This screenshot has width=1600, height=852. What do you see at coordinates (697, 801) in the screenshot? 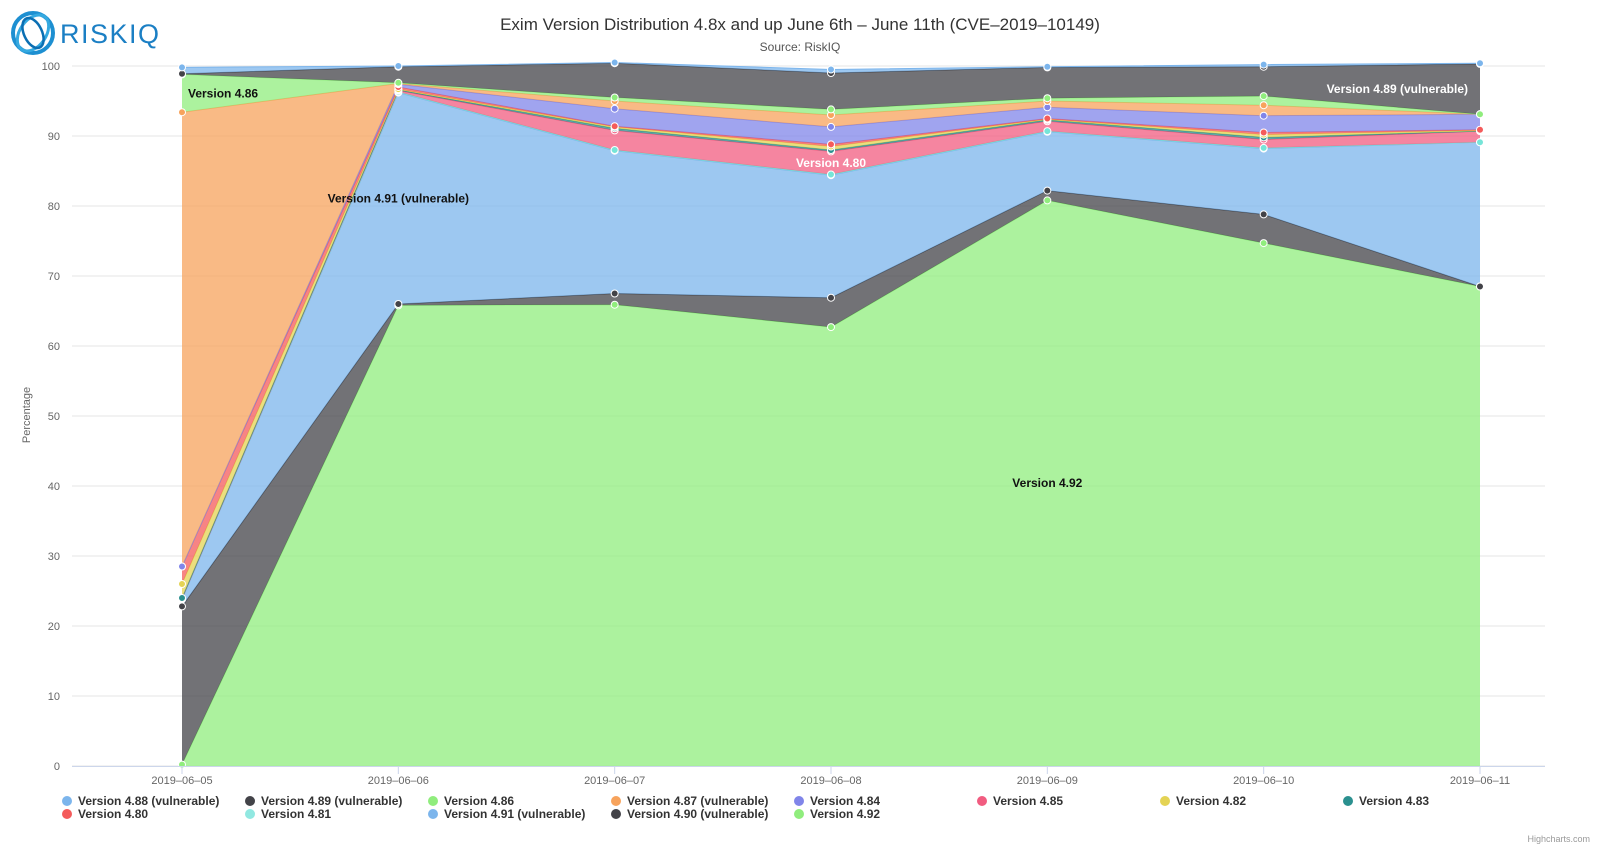
I see `legend-item-version-4-87-vulnerable: Version 4.87 (vulnerable)` at bounding box center [697, 801].